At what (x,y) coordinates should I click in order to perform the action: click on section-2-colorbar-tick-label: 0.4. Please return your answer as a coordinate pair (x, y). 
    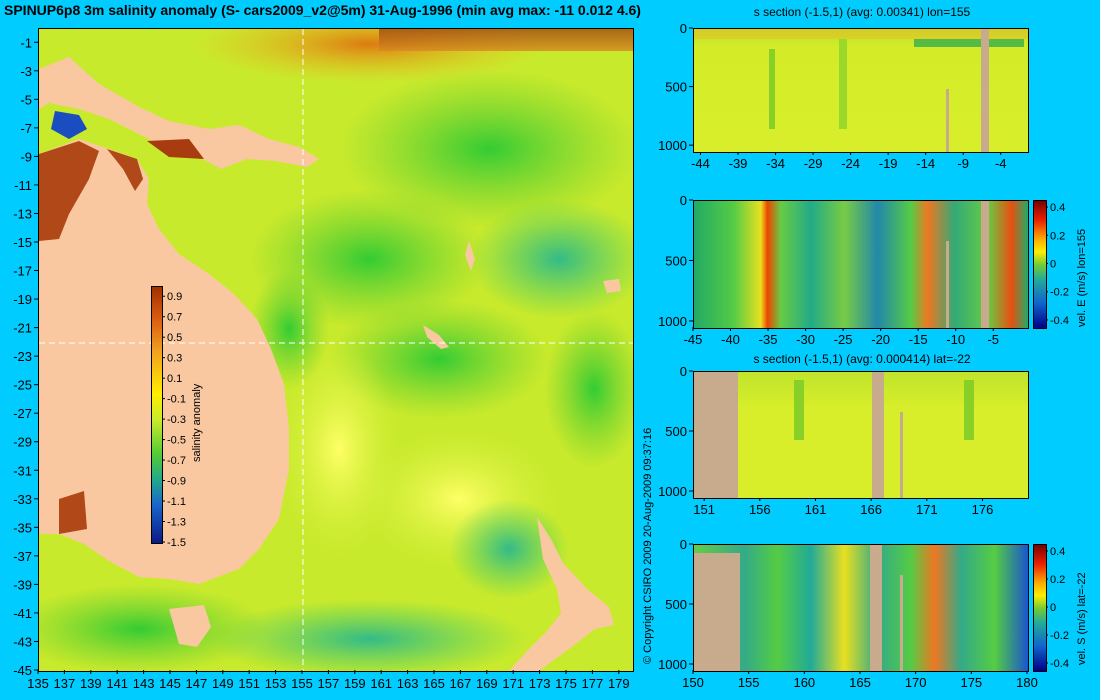
    Looking at the image, I should click on (1057, 208).